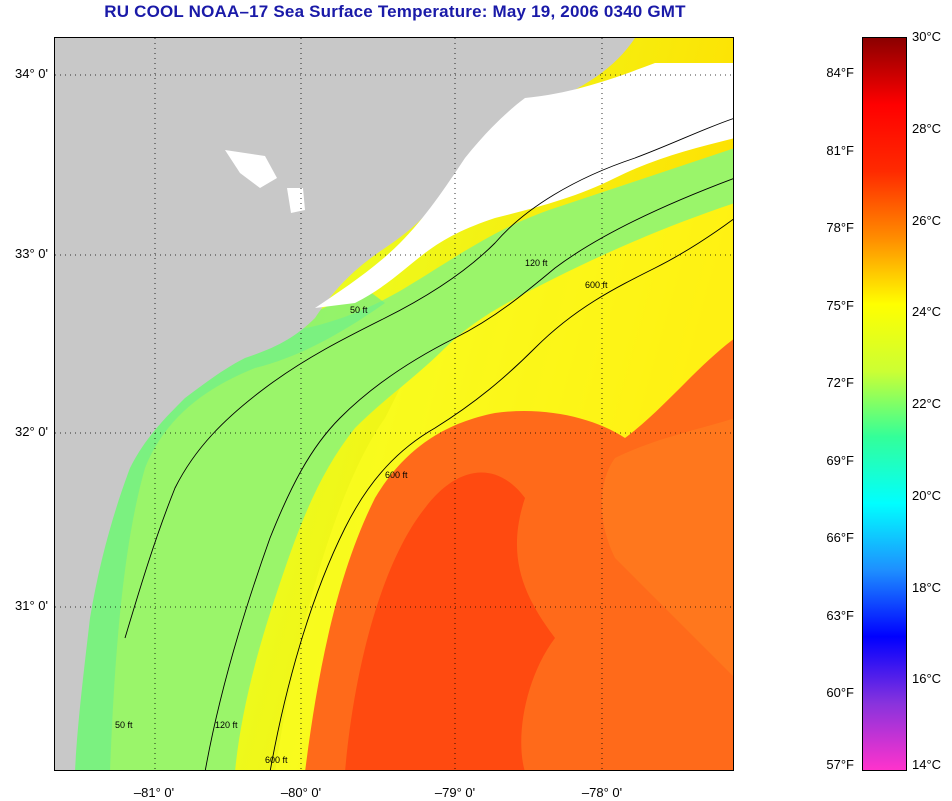 The image size is (952, 801). What do you see at coordinates (840, 228) in the screenshot?
I see `colorbar-fahrenheit-label: 78°F` at bounding box center [840, 228].